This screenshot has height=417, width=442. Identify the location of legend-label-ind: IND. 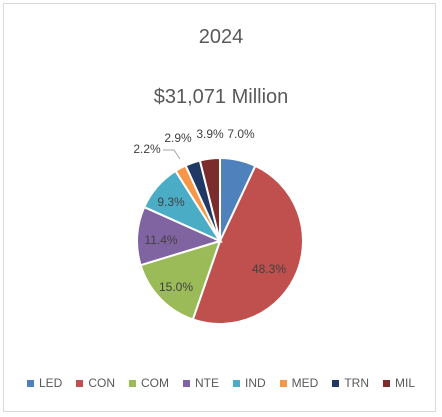
(255, 383).